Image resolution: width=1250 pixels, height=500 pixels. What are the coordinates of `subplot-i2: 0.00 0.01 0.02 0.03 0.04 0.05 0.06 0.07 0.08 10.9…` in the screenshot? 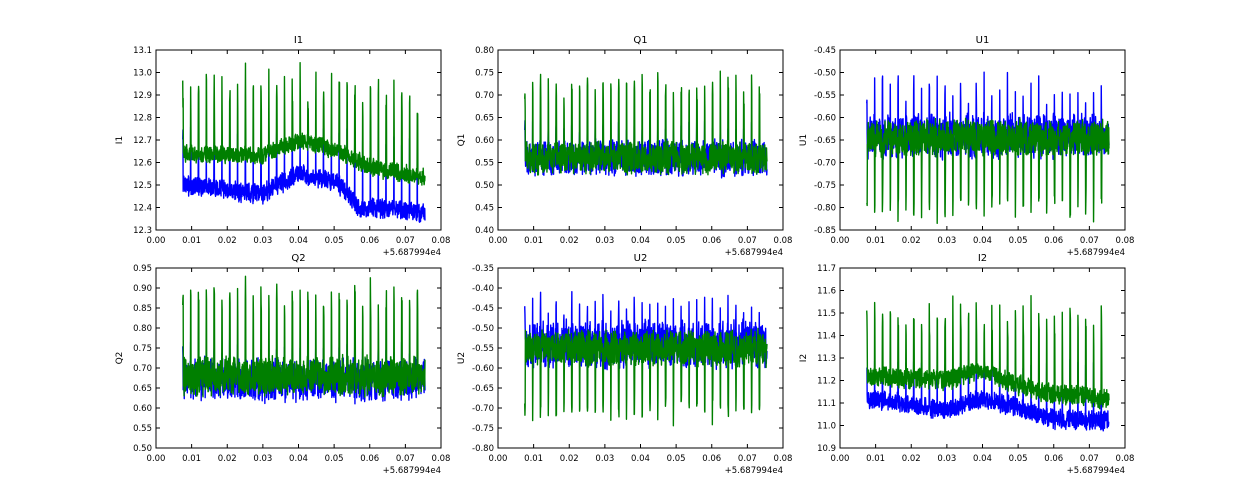 It's located at (966, 364).